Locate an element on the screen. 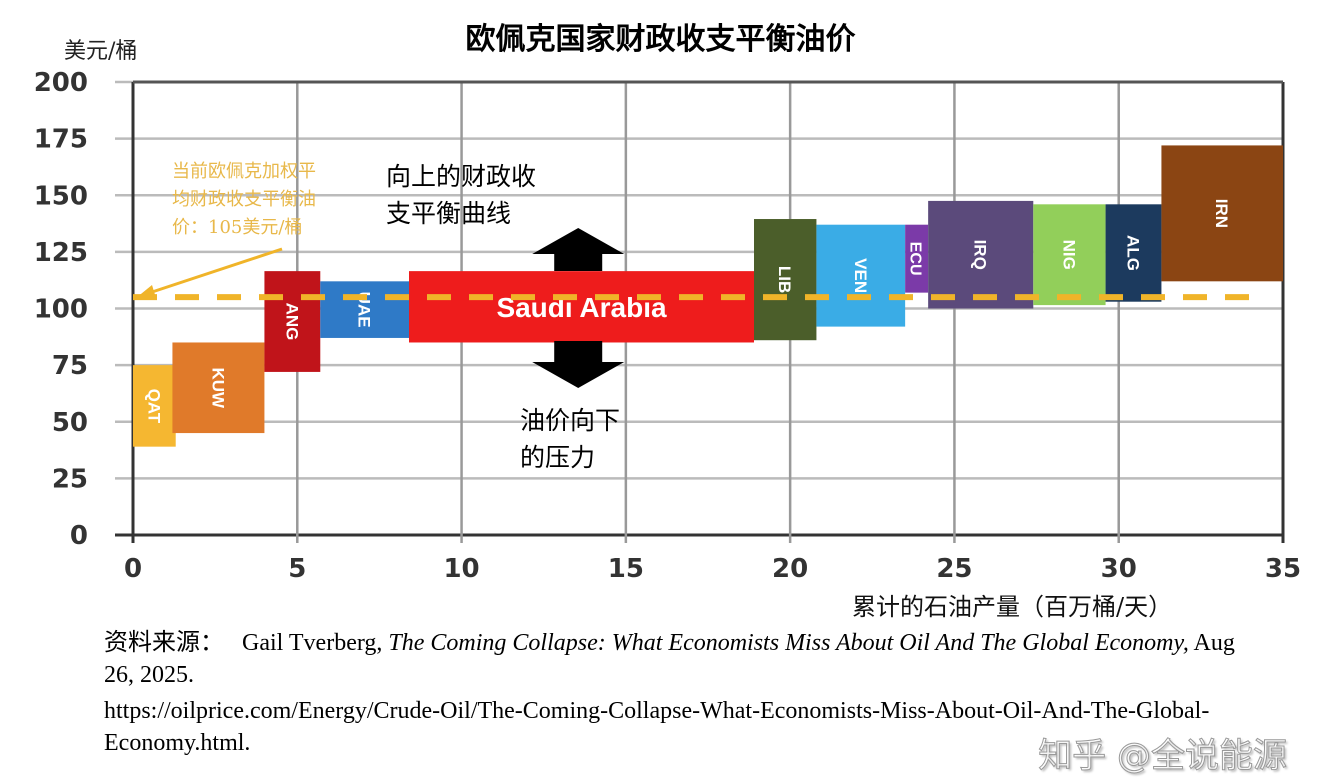  bar-label: UAE is located at coordinates (364, 310).